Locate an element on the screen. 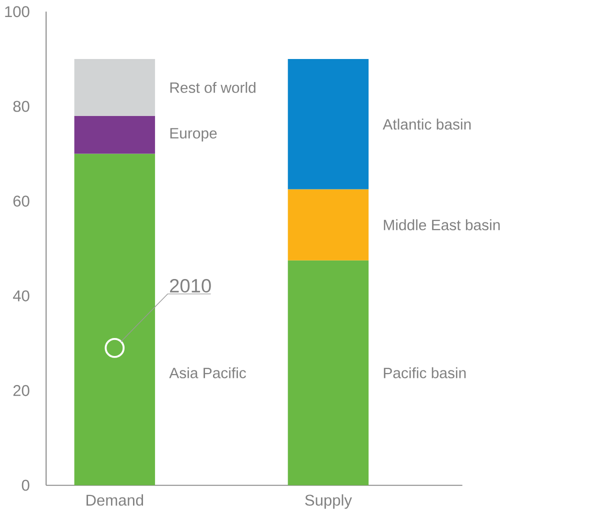 Image resolution: width=591 pixels, height=529 pixels. y-tick-label: 80 is located at coordinates (21, 106).